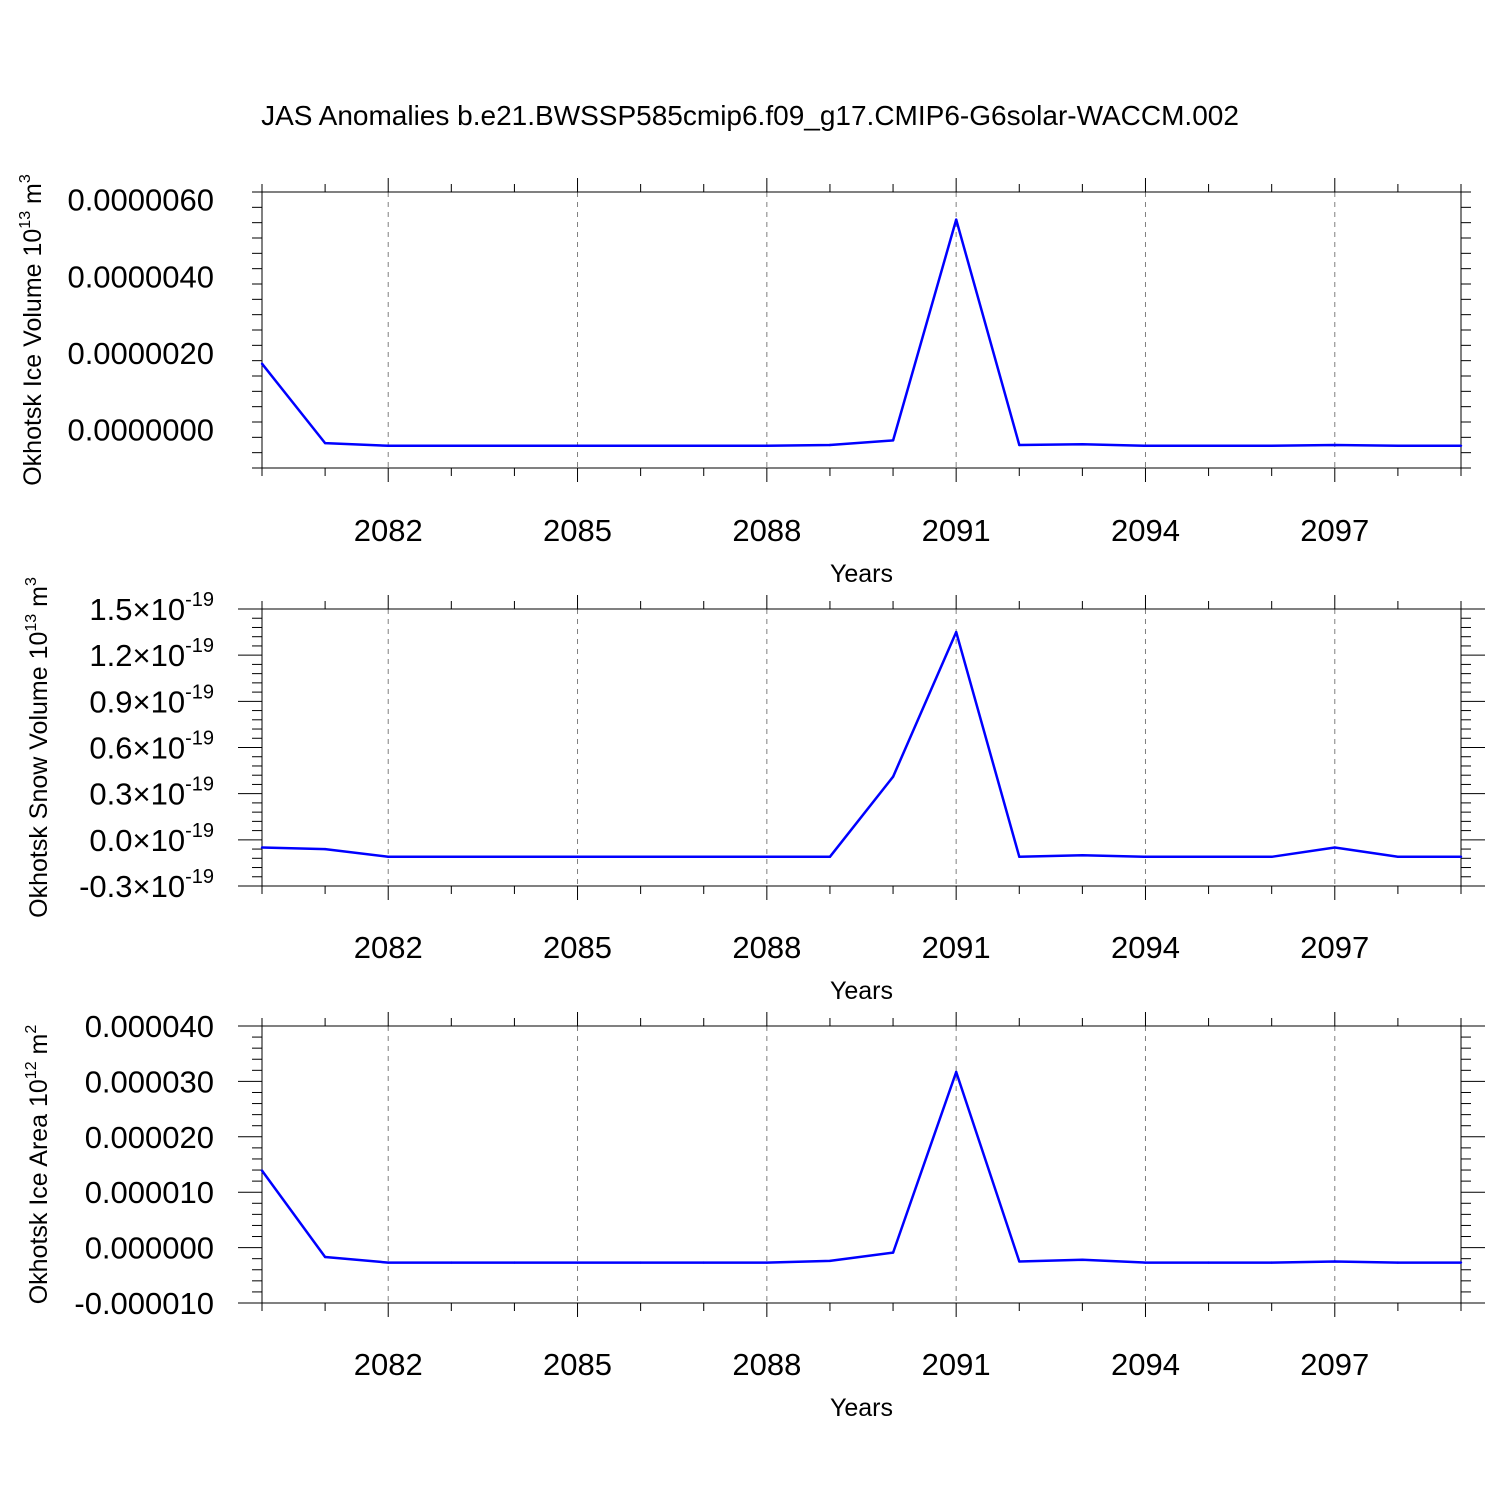 This screenshot has width=1500, height=1500. What do you see at coordinates (110, 794) in the screenshot?
I see `y-tick-mantissa: 0.3` at bounding box center [110, 794].